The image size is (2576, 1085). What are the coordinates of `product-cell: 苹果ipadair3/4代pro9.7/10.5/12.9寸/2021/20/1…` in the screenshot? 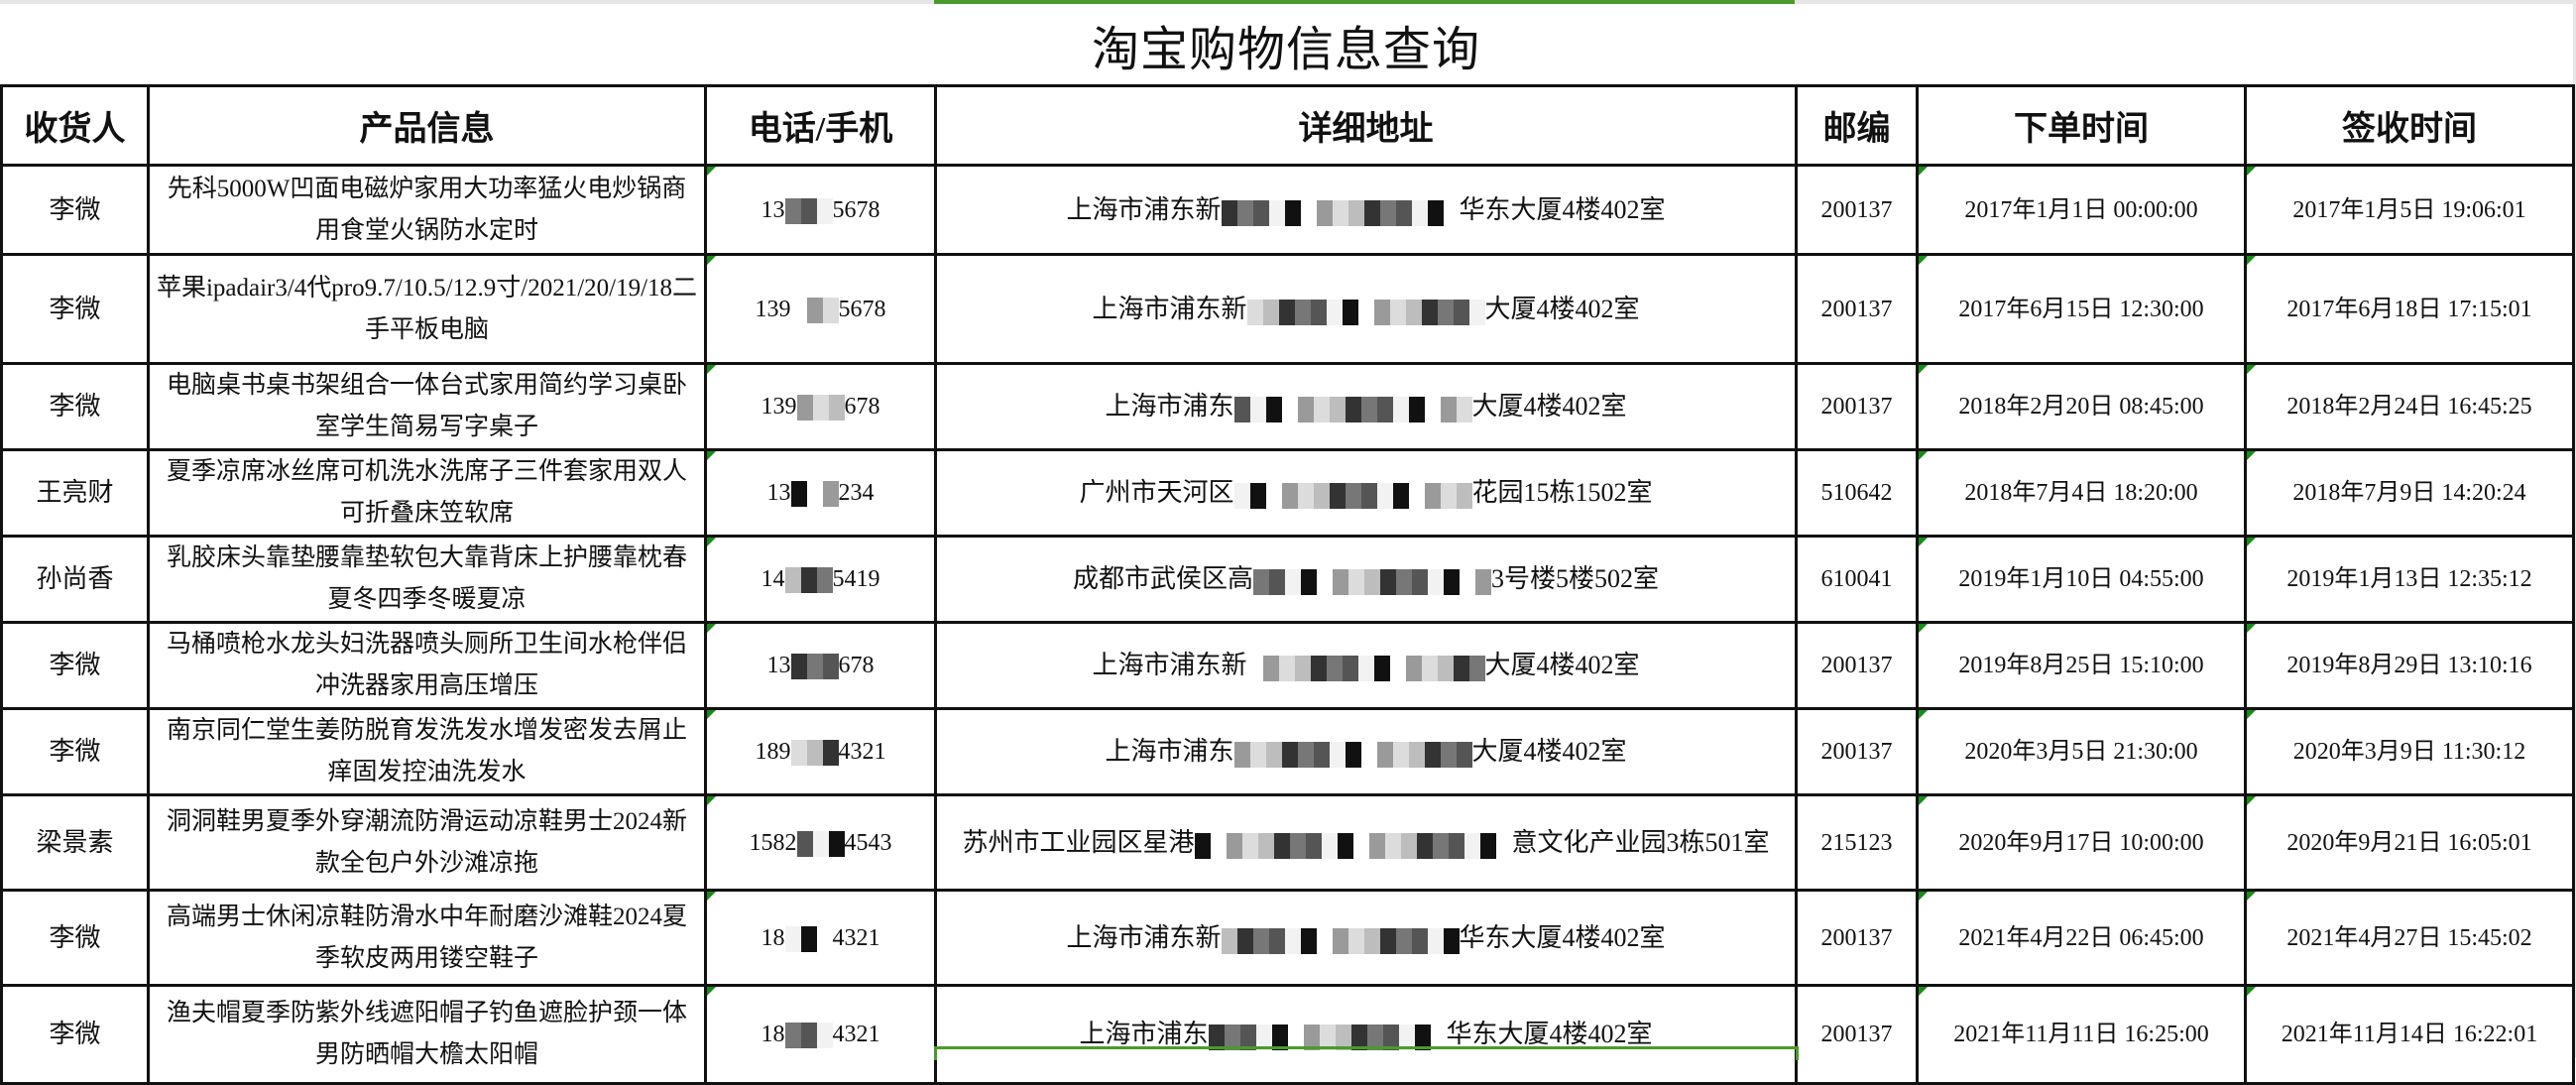 It's located at (427, 309).